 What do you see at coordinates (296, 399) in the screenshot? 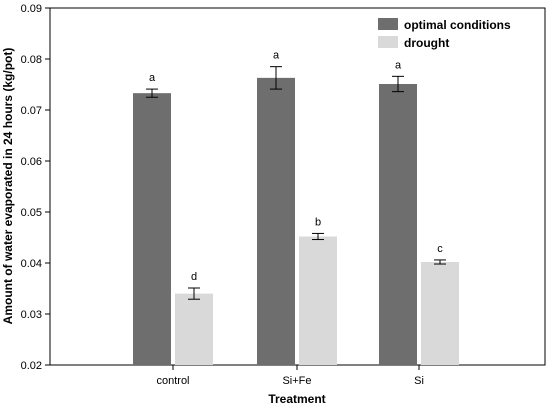
I see `x-axis-title: Treatment` at bounding box center [296, 399].